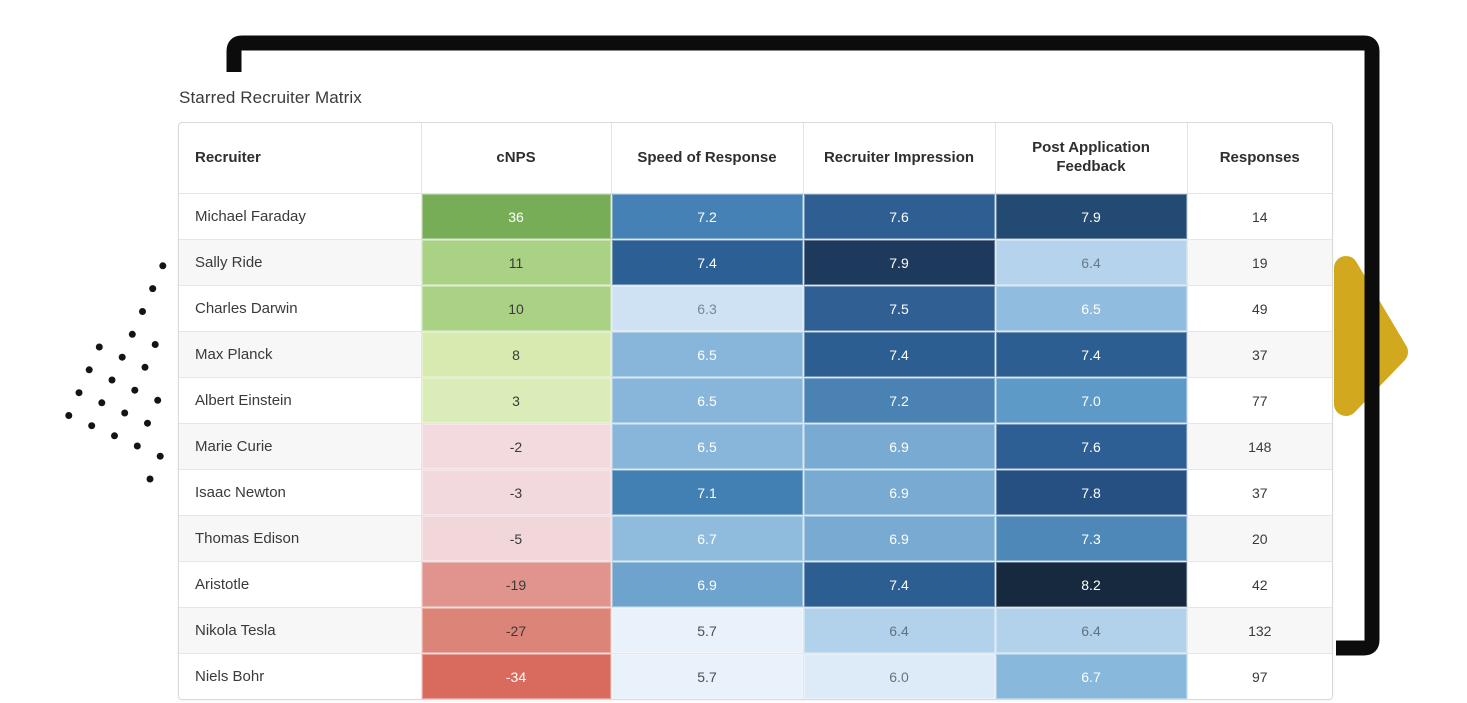 Image resolution: width=1467 pixels, height=703 pixels. What do you see at coordinates (300, 400) in the screenshot?
I see `recruiter-name-cell: Albert Einstein` at bounding box center [300, 400].